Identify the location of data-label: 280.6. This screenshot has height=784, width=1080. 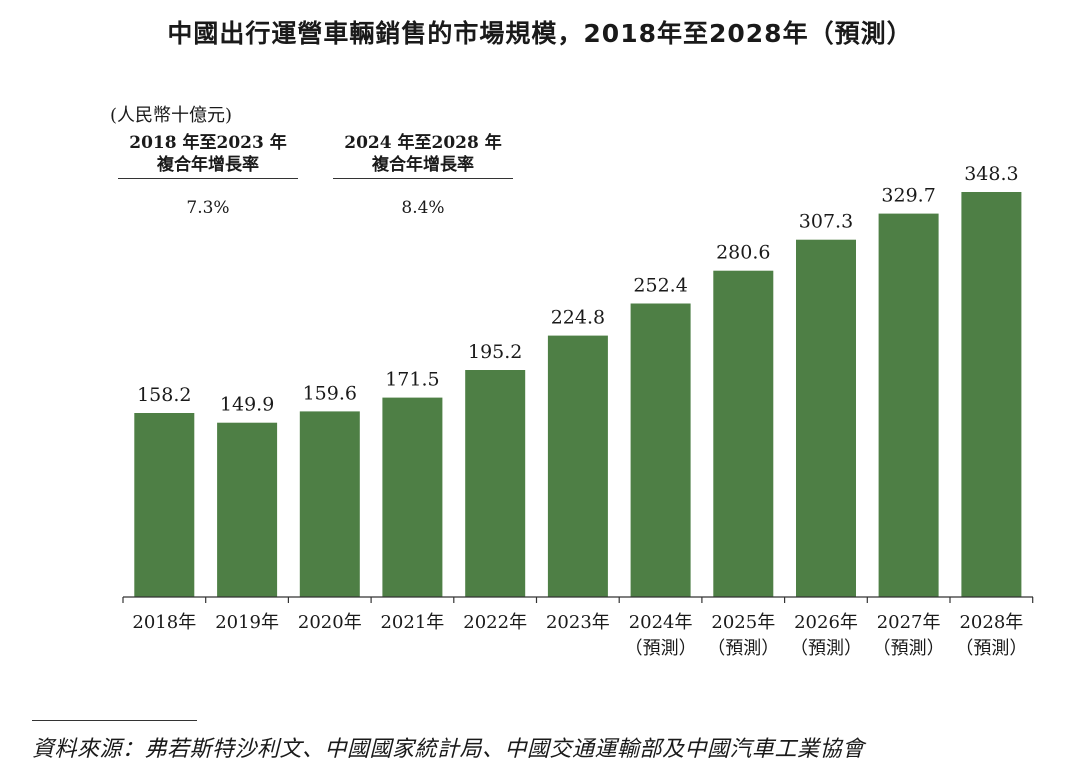
(743, 253).